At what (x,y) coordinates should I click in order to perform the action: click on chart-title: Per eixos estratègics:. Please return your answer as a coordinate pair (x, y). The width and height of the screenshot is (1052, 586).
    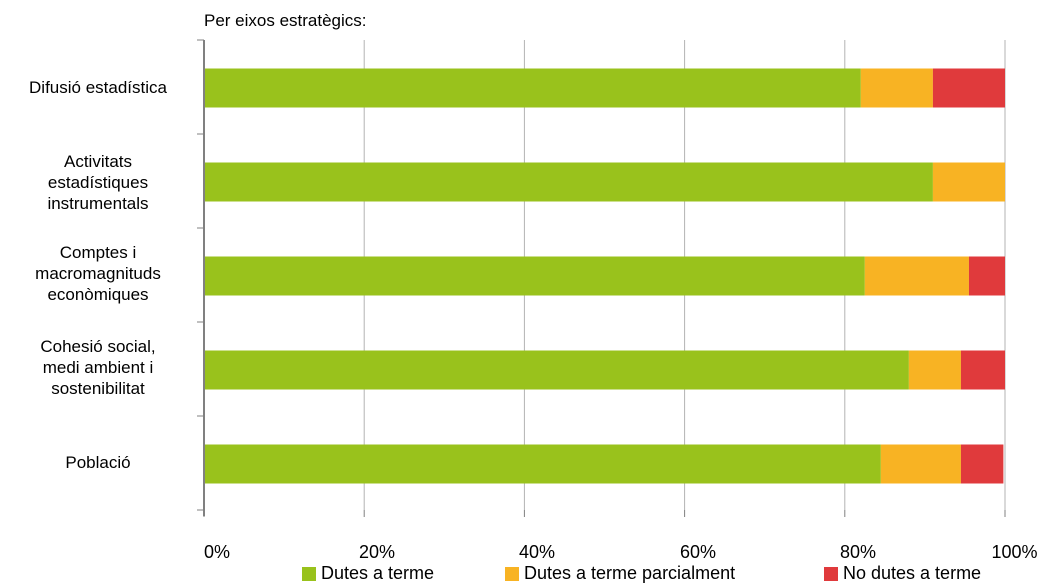
    Looking at the image, I should click on (285, 20).